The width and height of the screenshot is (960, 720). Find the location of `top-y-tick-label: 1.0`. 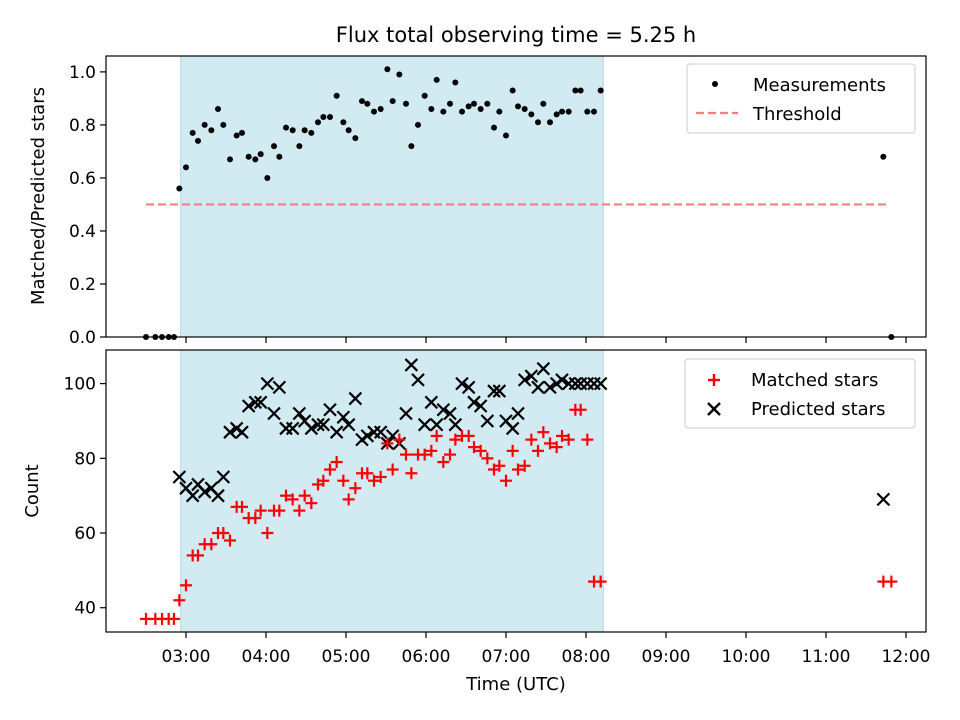

top-y-tick-label: 1.0 is located at coordinates (82, 73).